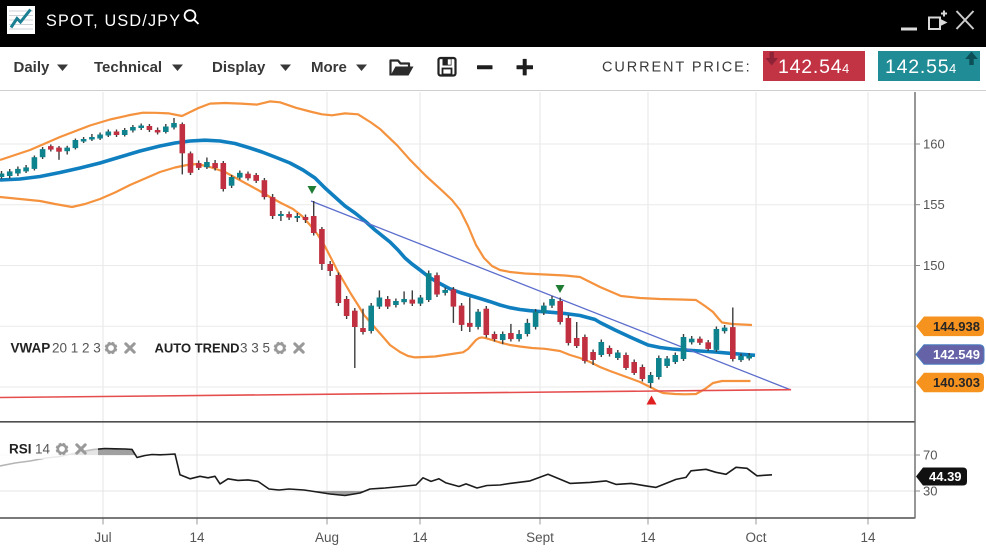 The image size is (986, 552). Describe the element at coordinates (945, 476) in the screenshot. I see `svg-text: 44.39` at that location.